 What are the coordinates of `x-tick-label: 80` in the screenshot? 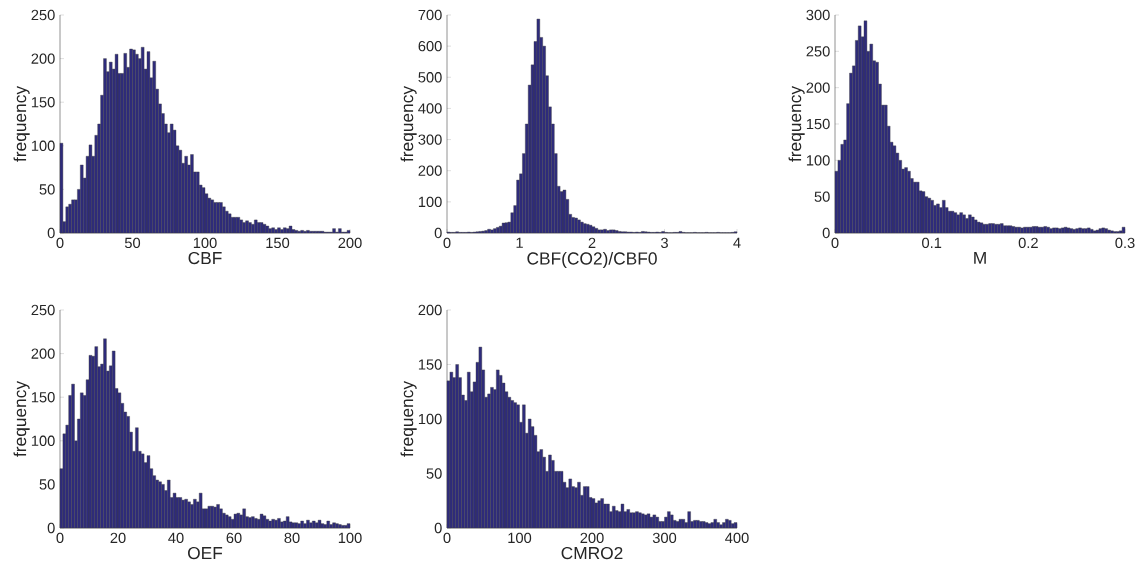 It's located at (292, 538).